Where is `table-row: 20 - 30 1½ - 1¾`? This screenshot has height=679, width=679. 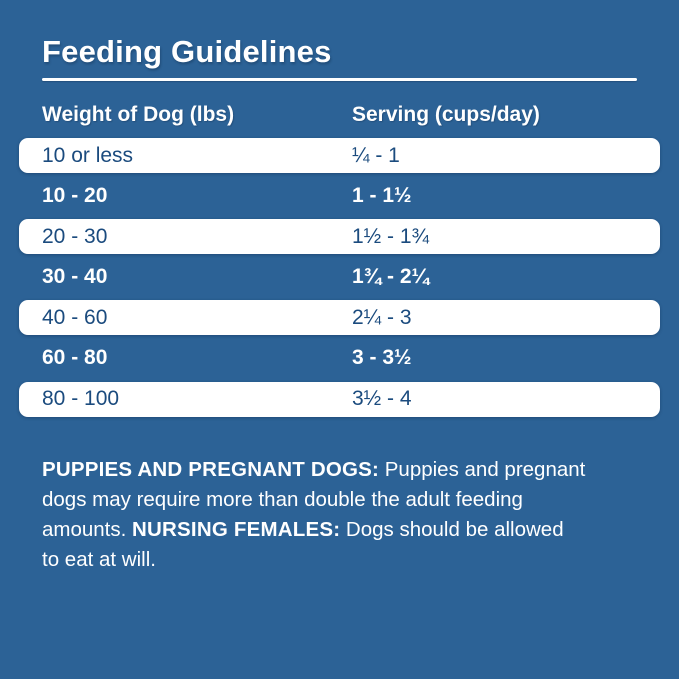
table-row: 20 - 30 1½ - 1¾ is located at coordinates (339, 237).